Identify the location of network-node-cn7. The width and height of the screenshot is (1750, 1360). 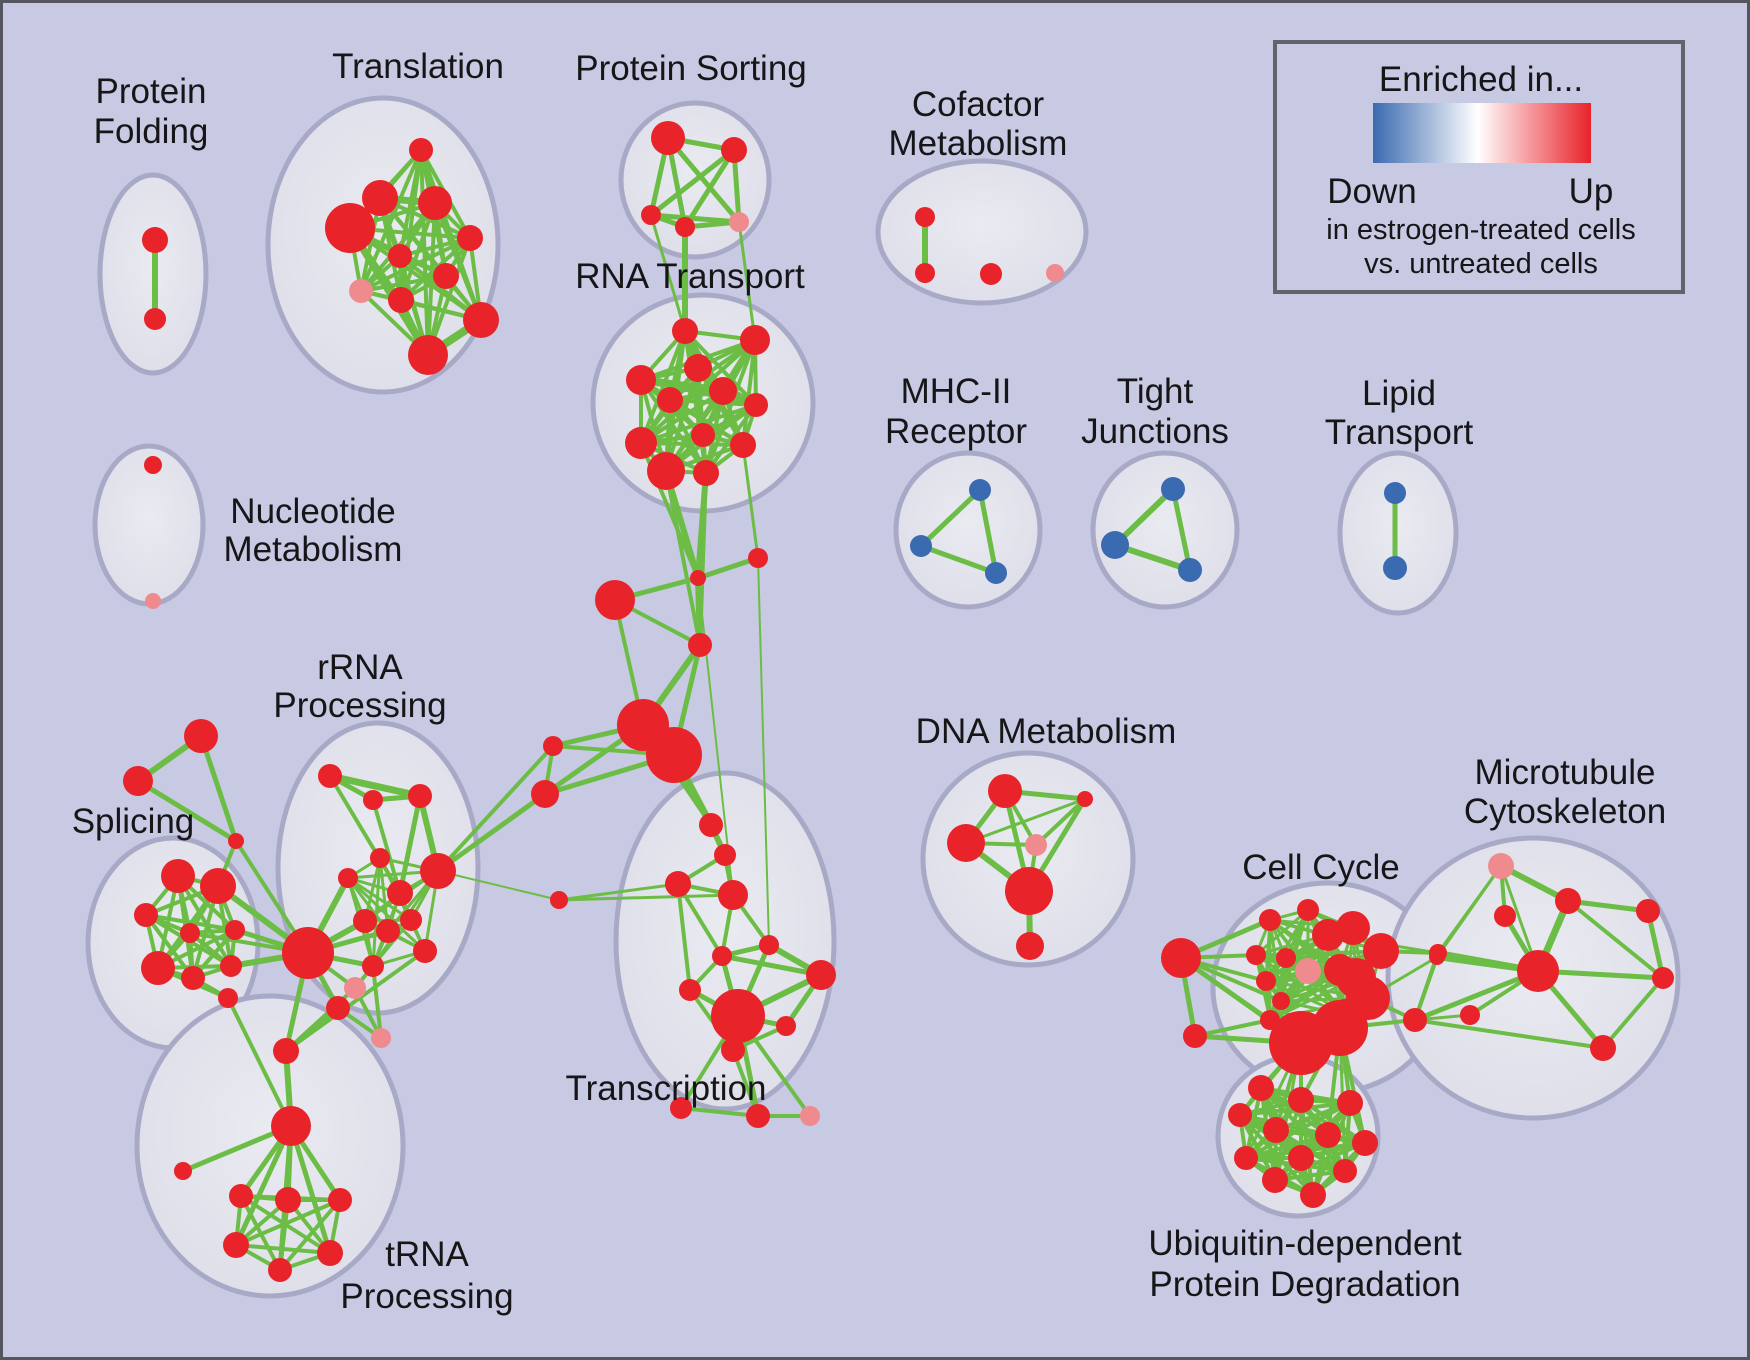
(553, 746).